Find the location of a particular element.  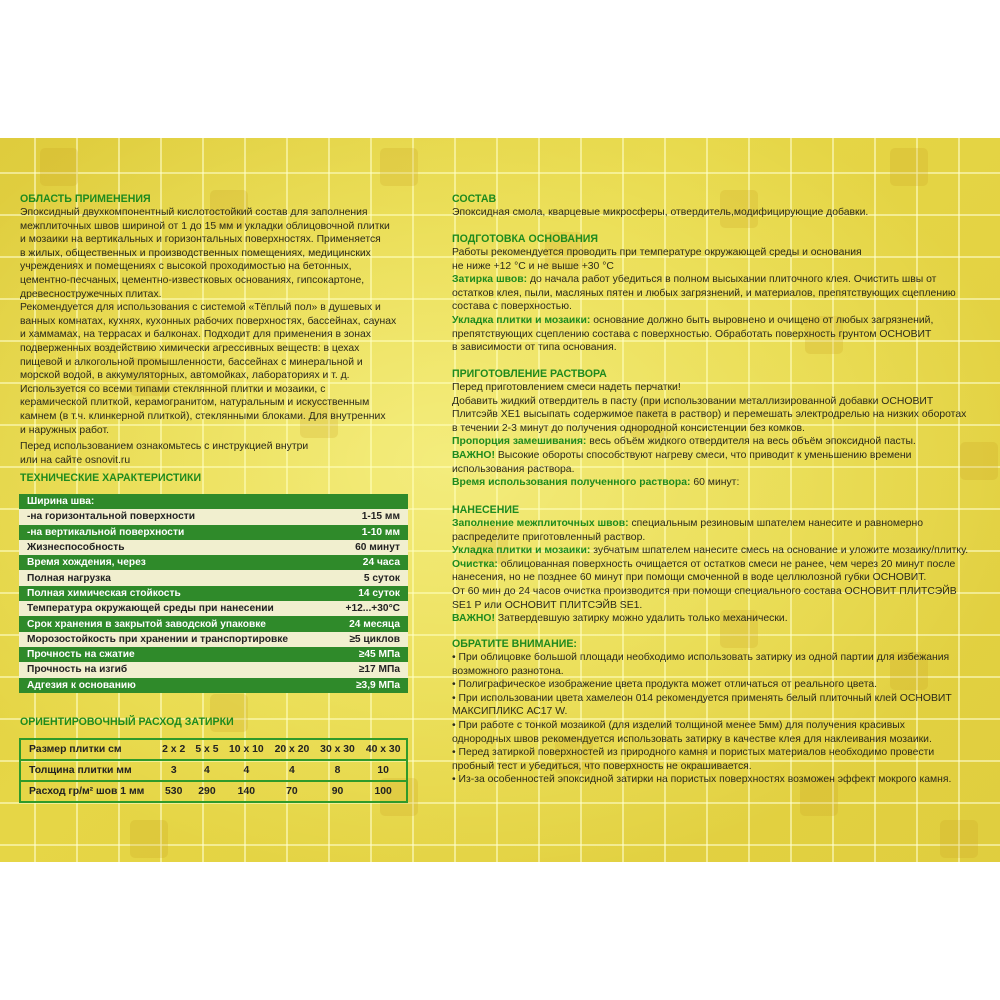

spec-value: +12...+30°C is located at coordinates (368, 609).